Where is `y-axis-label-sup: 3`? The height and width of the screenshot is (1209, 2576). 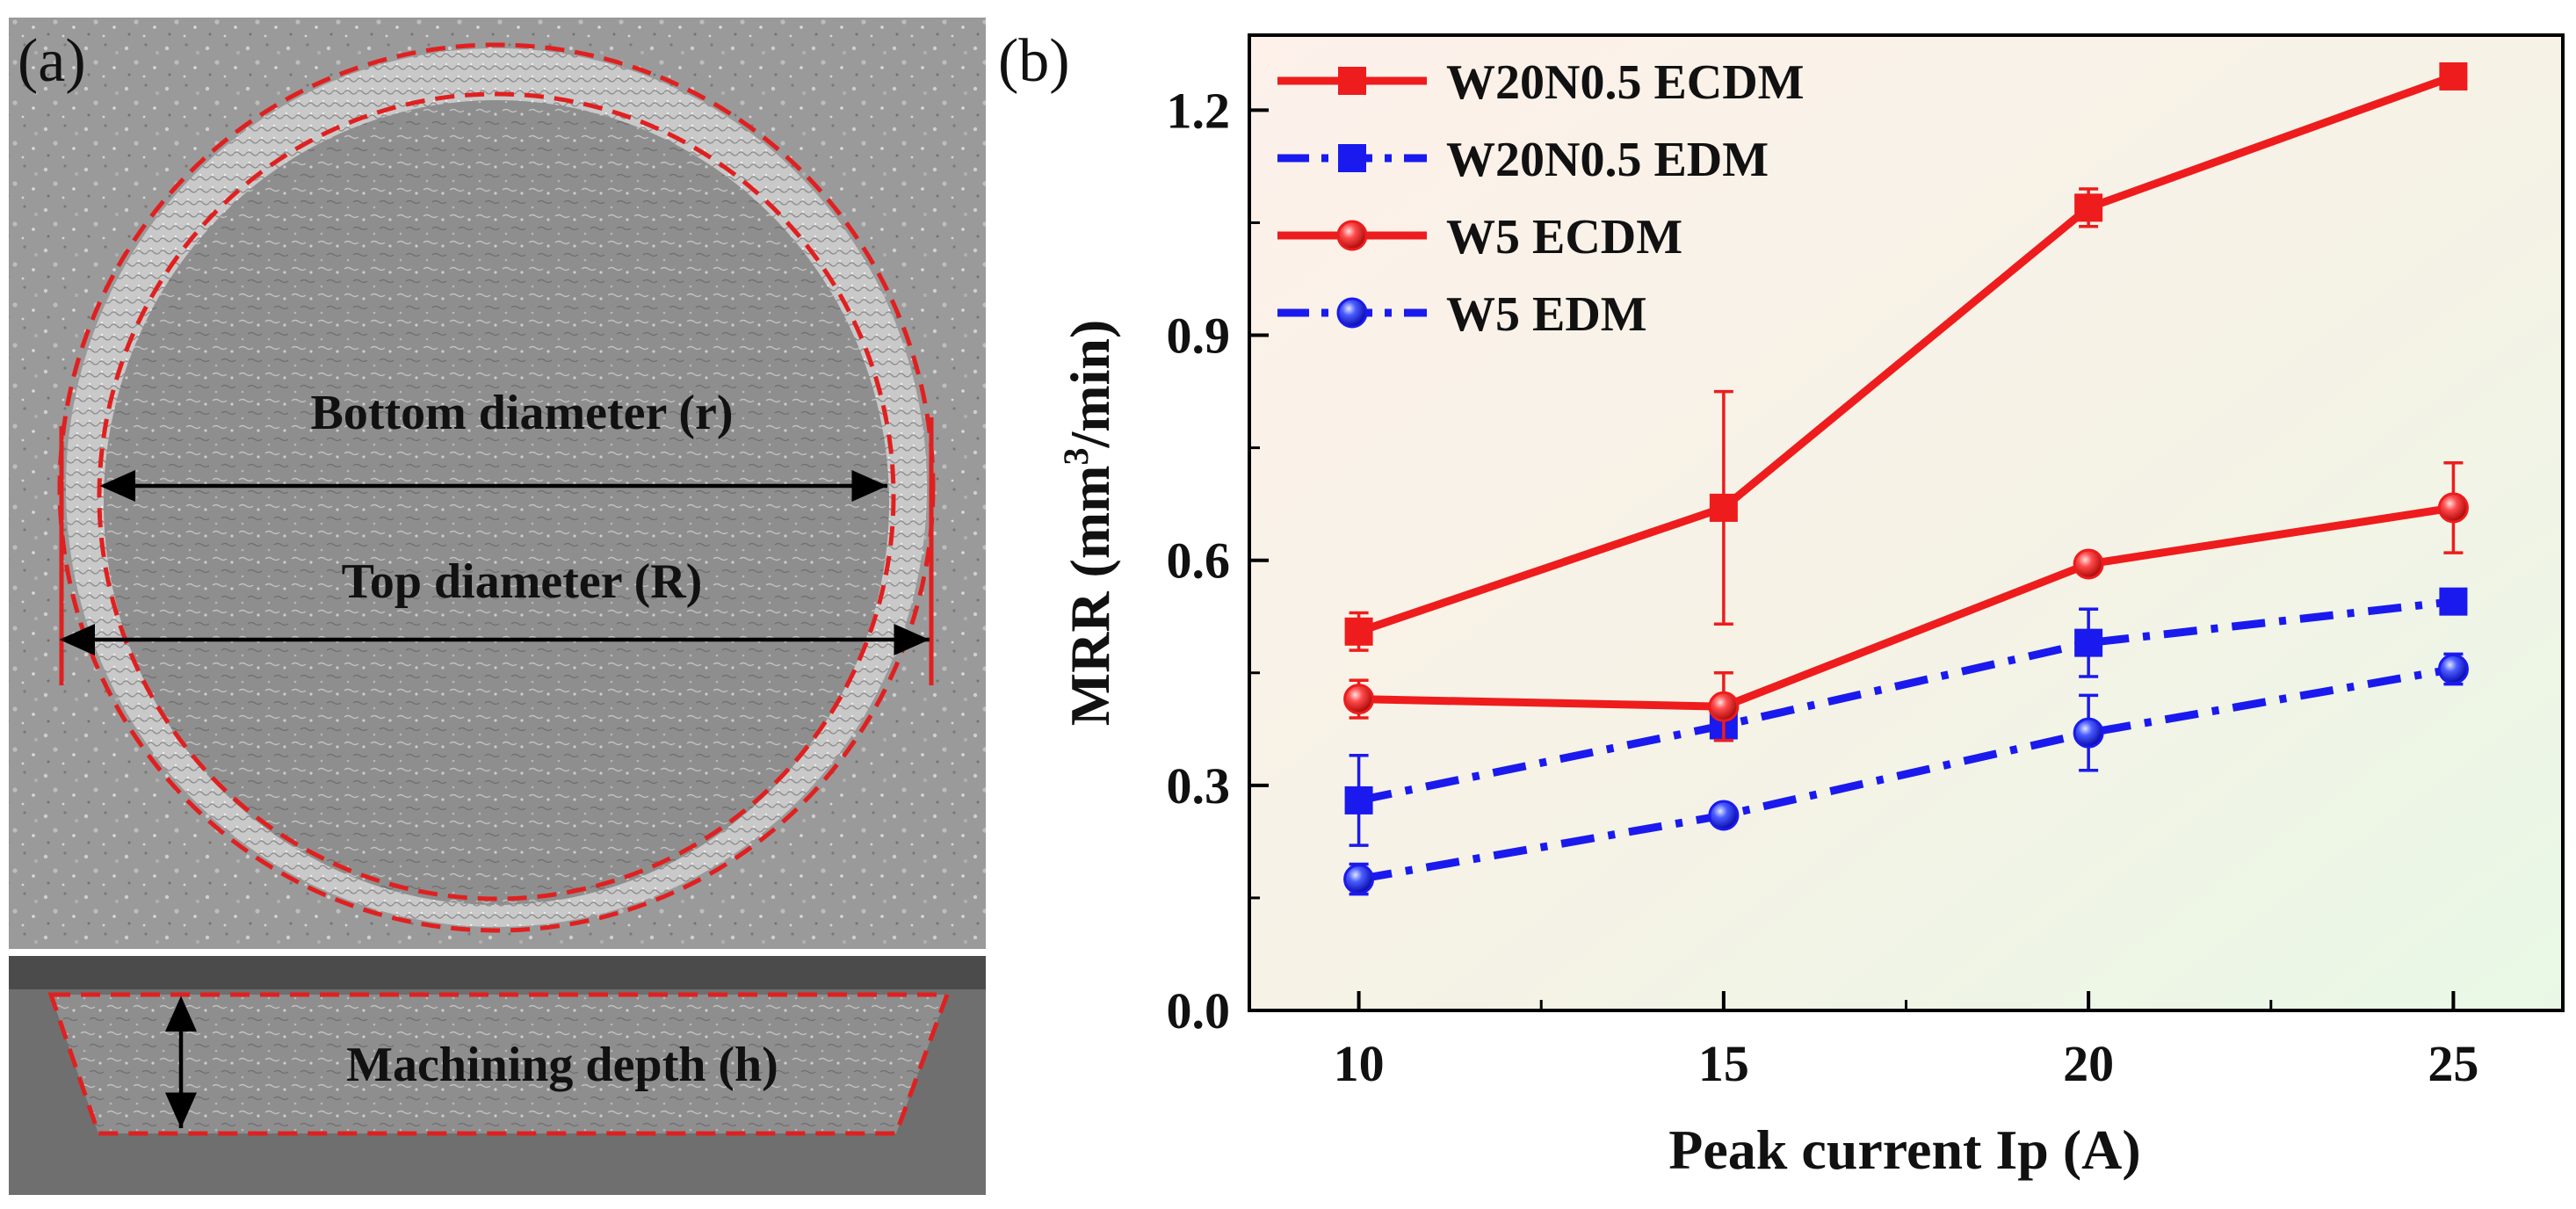 y-axis-label-sup: 3 is located at coordinates (1076, 457).